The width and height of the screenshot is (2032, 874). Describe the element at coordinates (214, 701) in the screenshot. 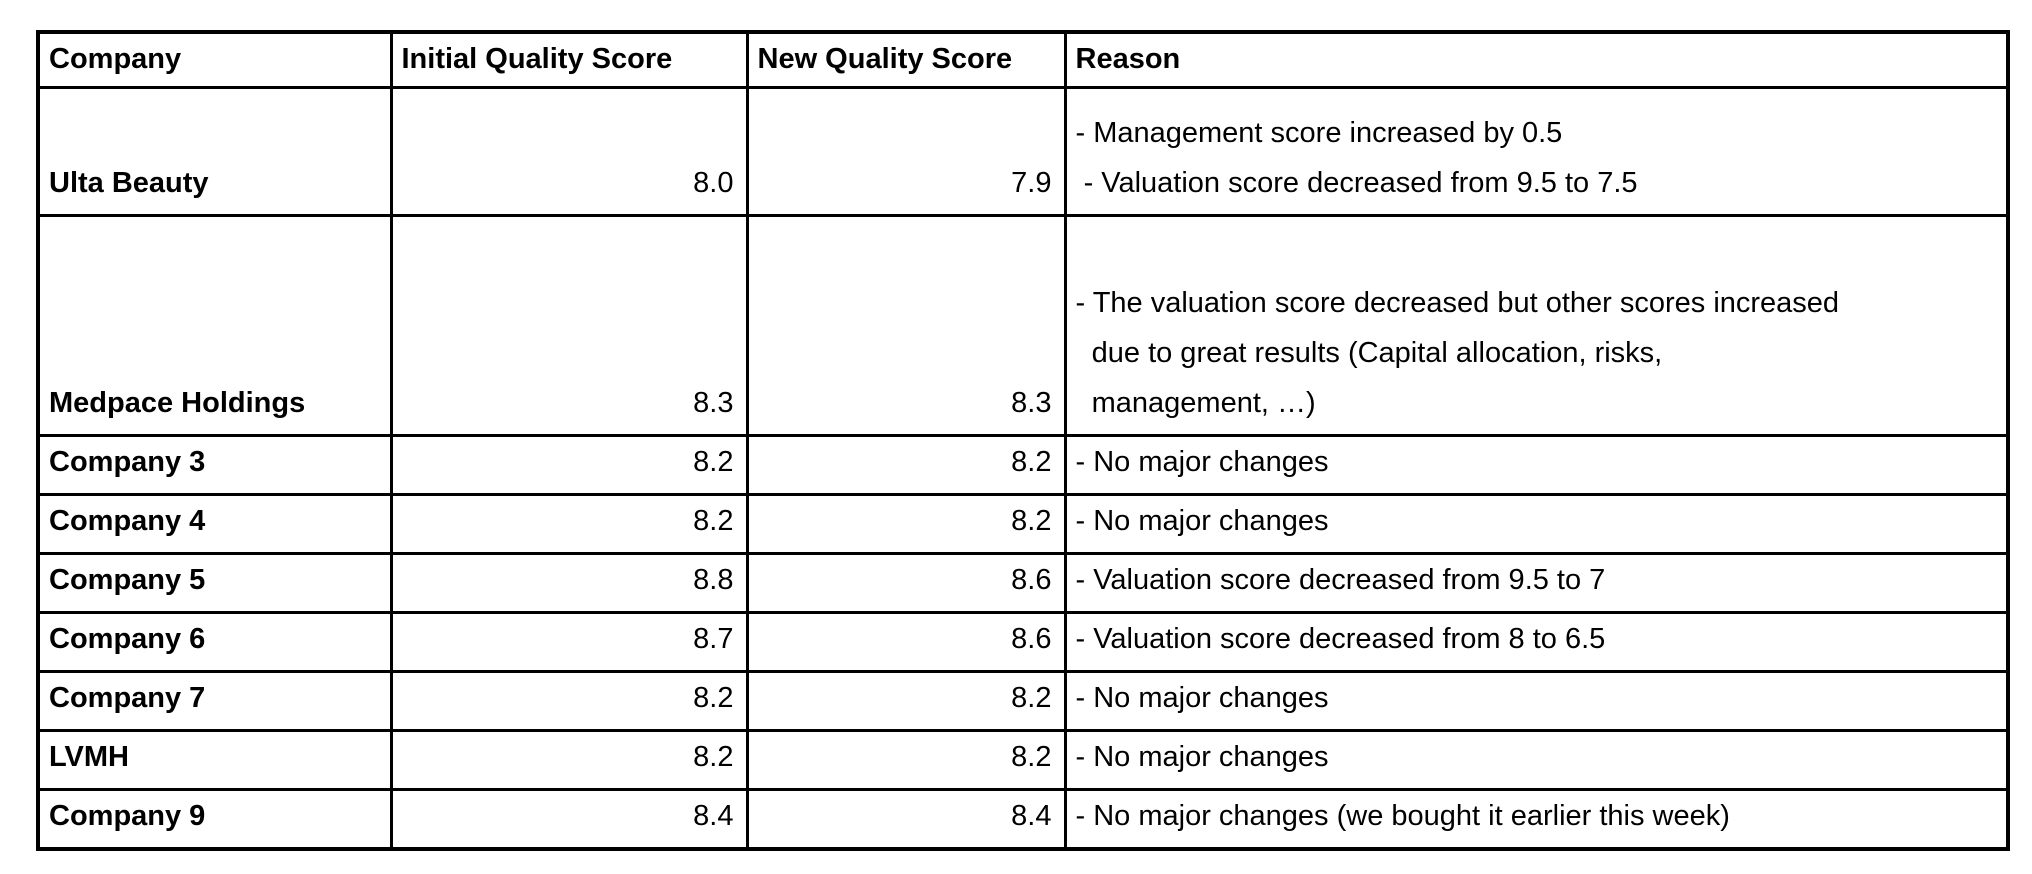

I see `company-cell: Company 7` at that location.